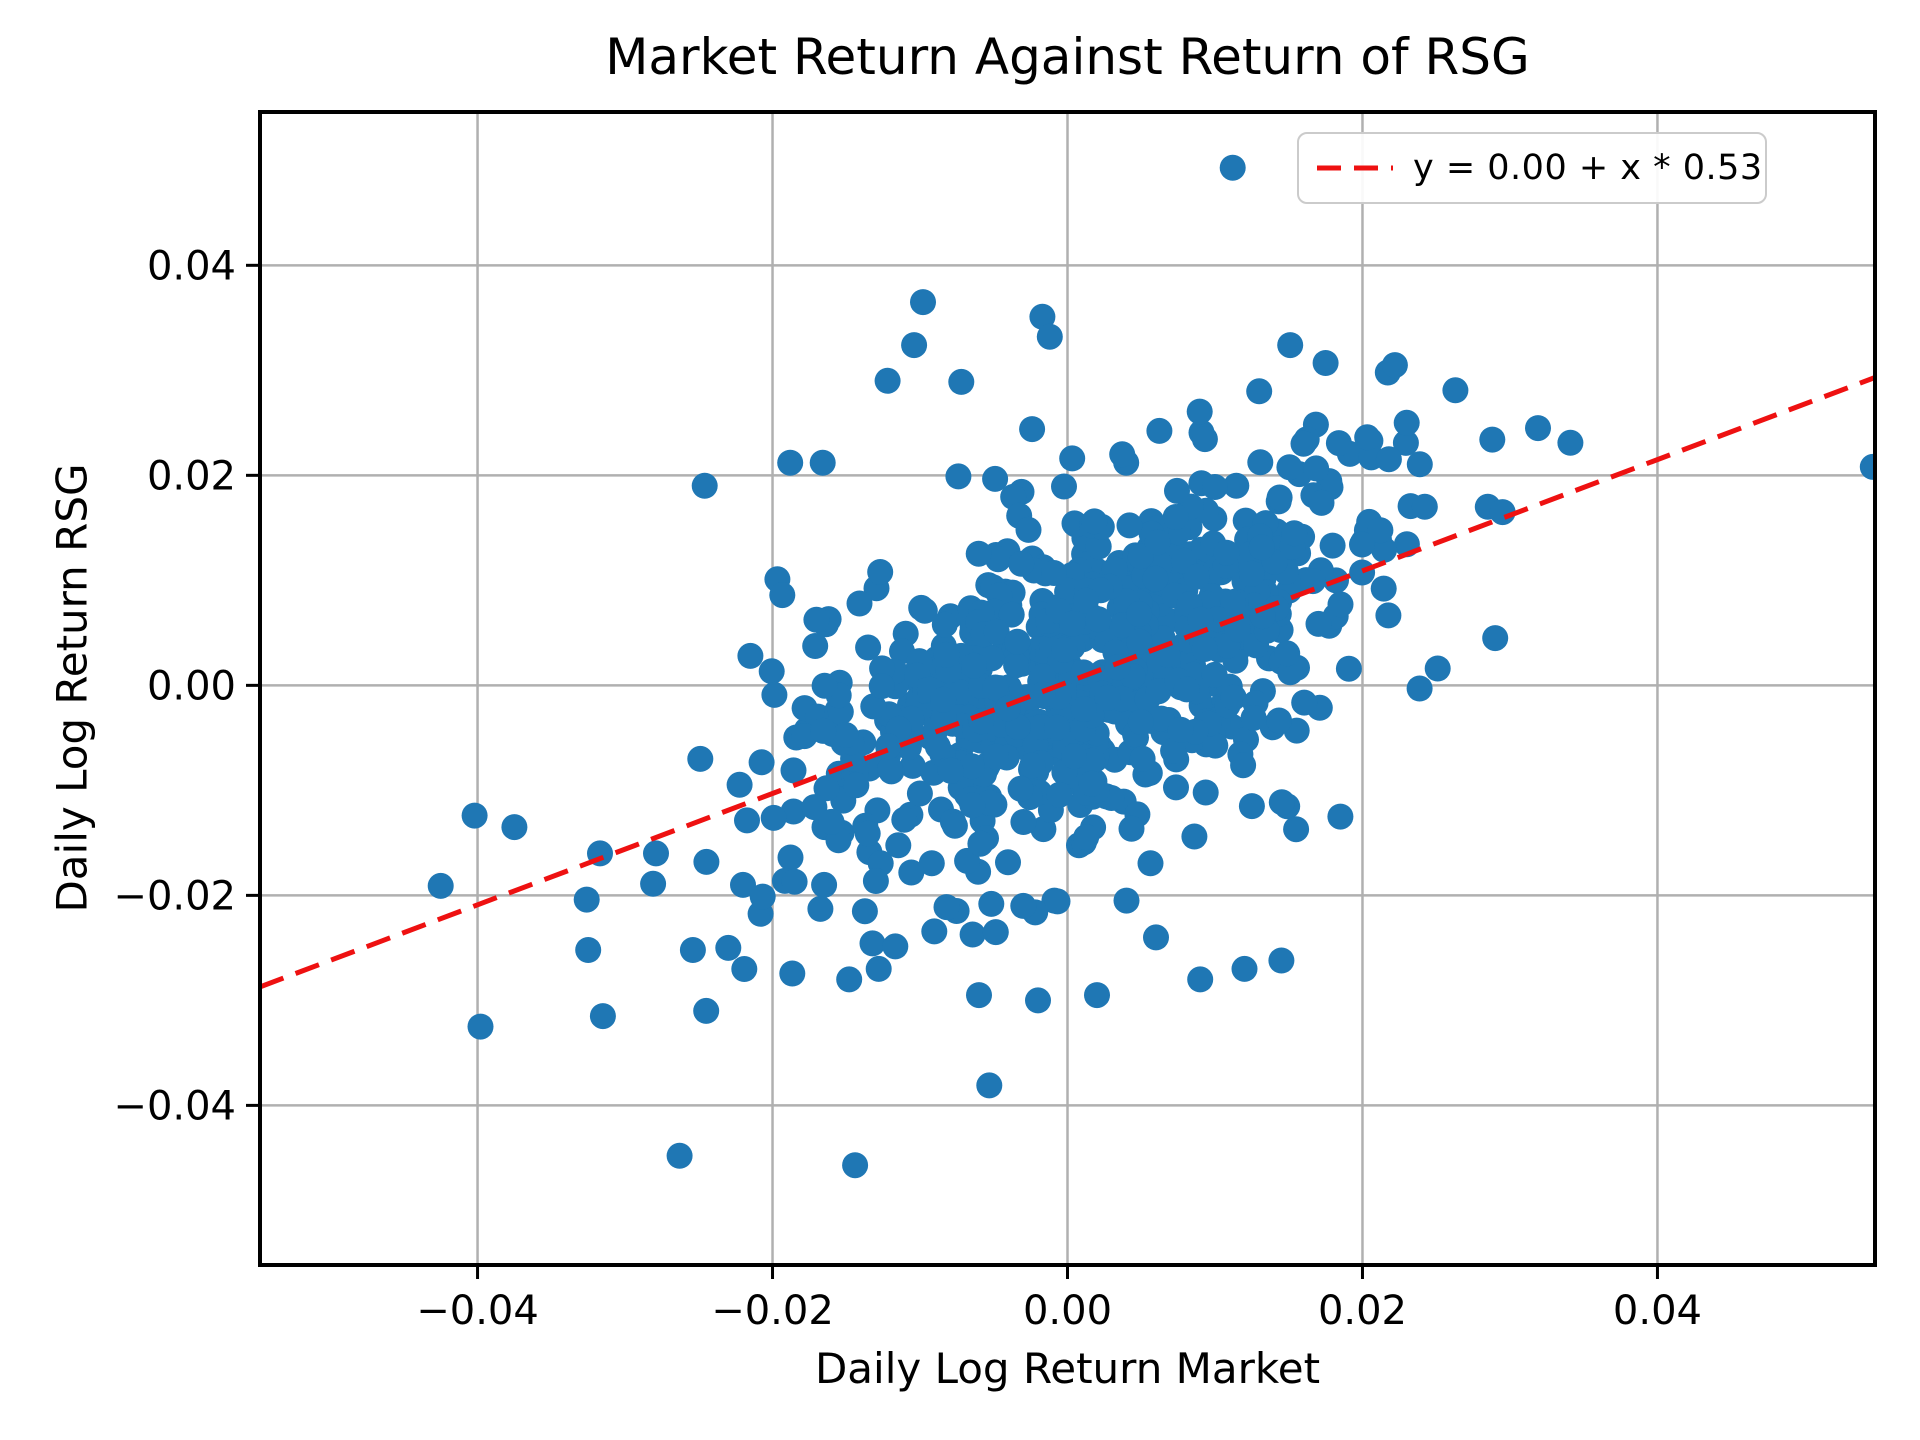  I want to click on x-tick-label: −0.04, so click(477, 1311).